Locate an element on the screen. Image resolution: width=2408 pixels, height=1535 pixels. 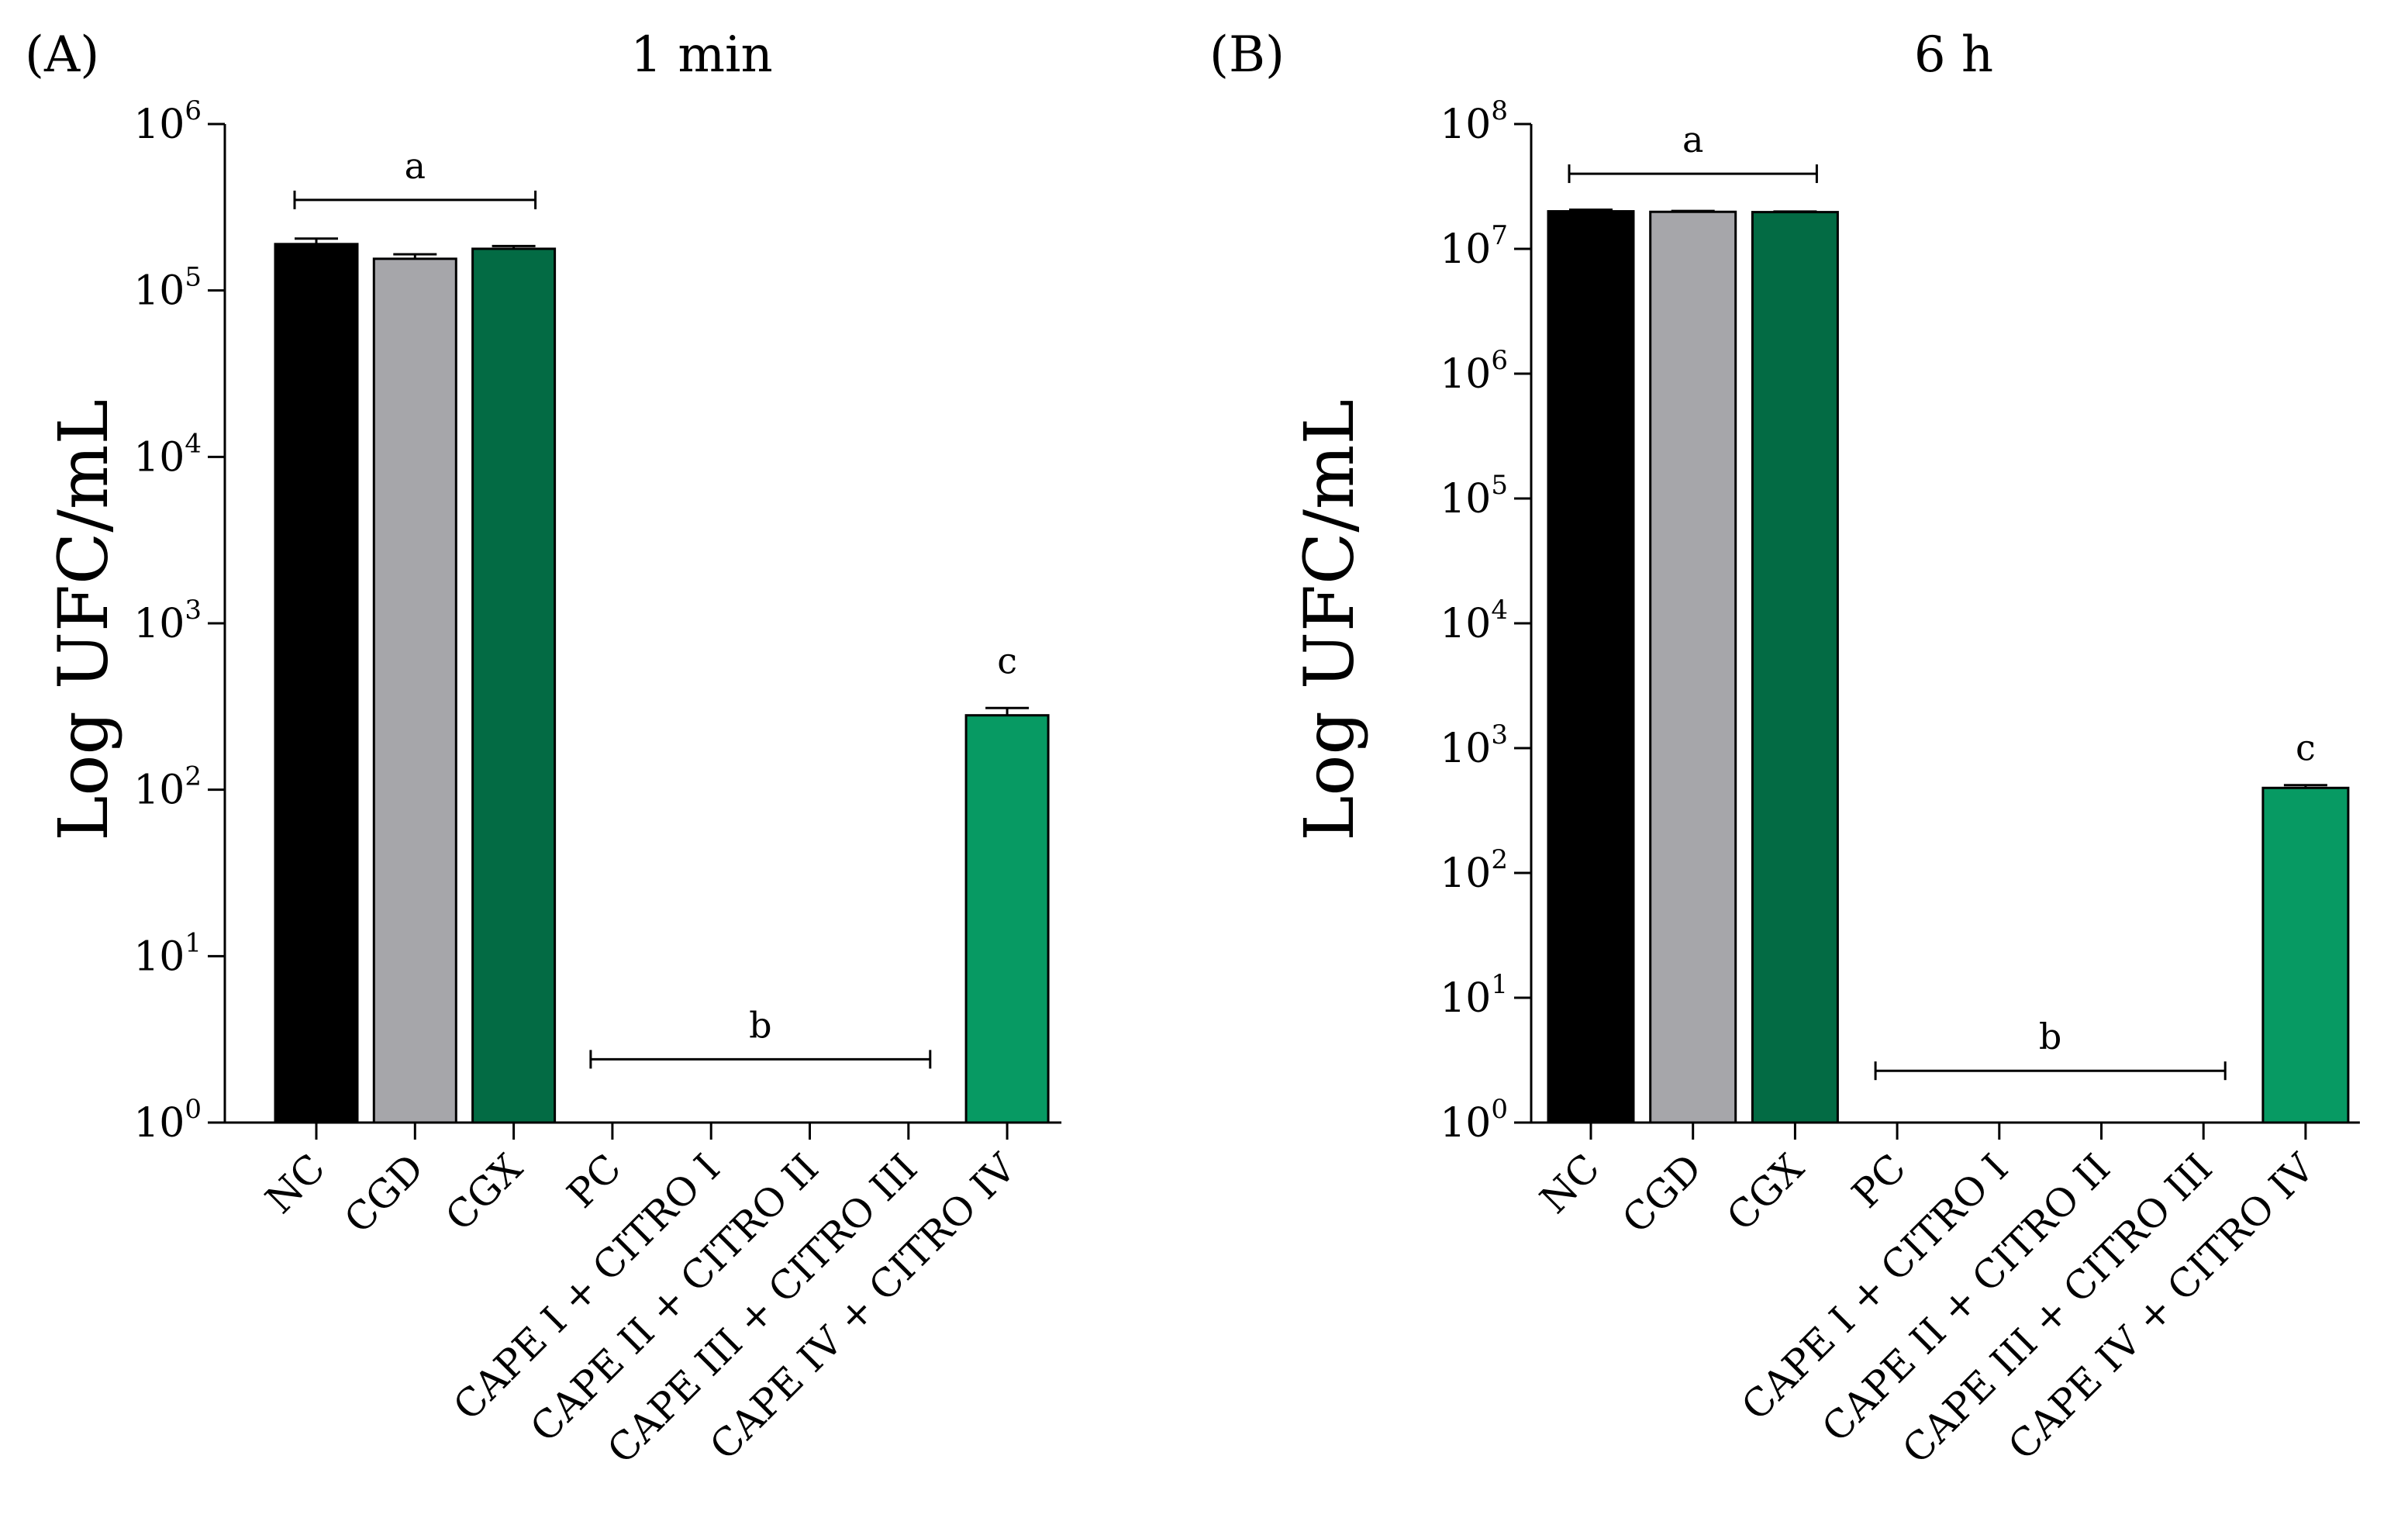
panel-label: (A) is located at coordinates (62, 55).